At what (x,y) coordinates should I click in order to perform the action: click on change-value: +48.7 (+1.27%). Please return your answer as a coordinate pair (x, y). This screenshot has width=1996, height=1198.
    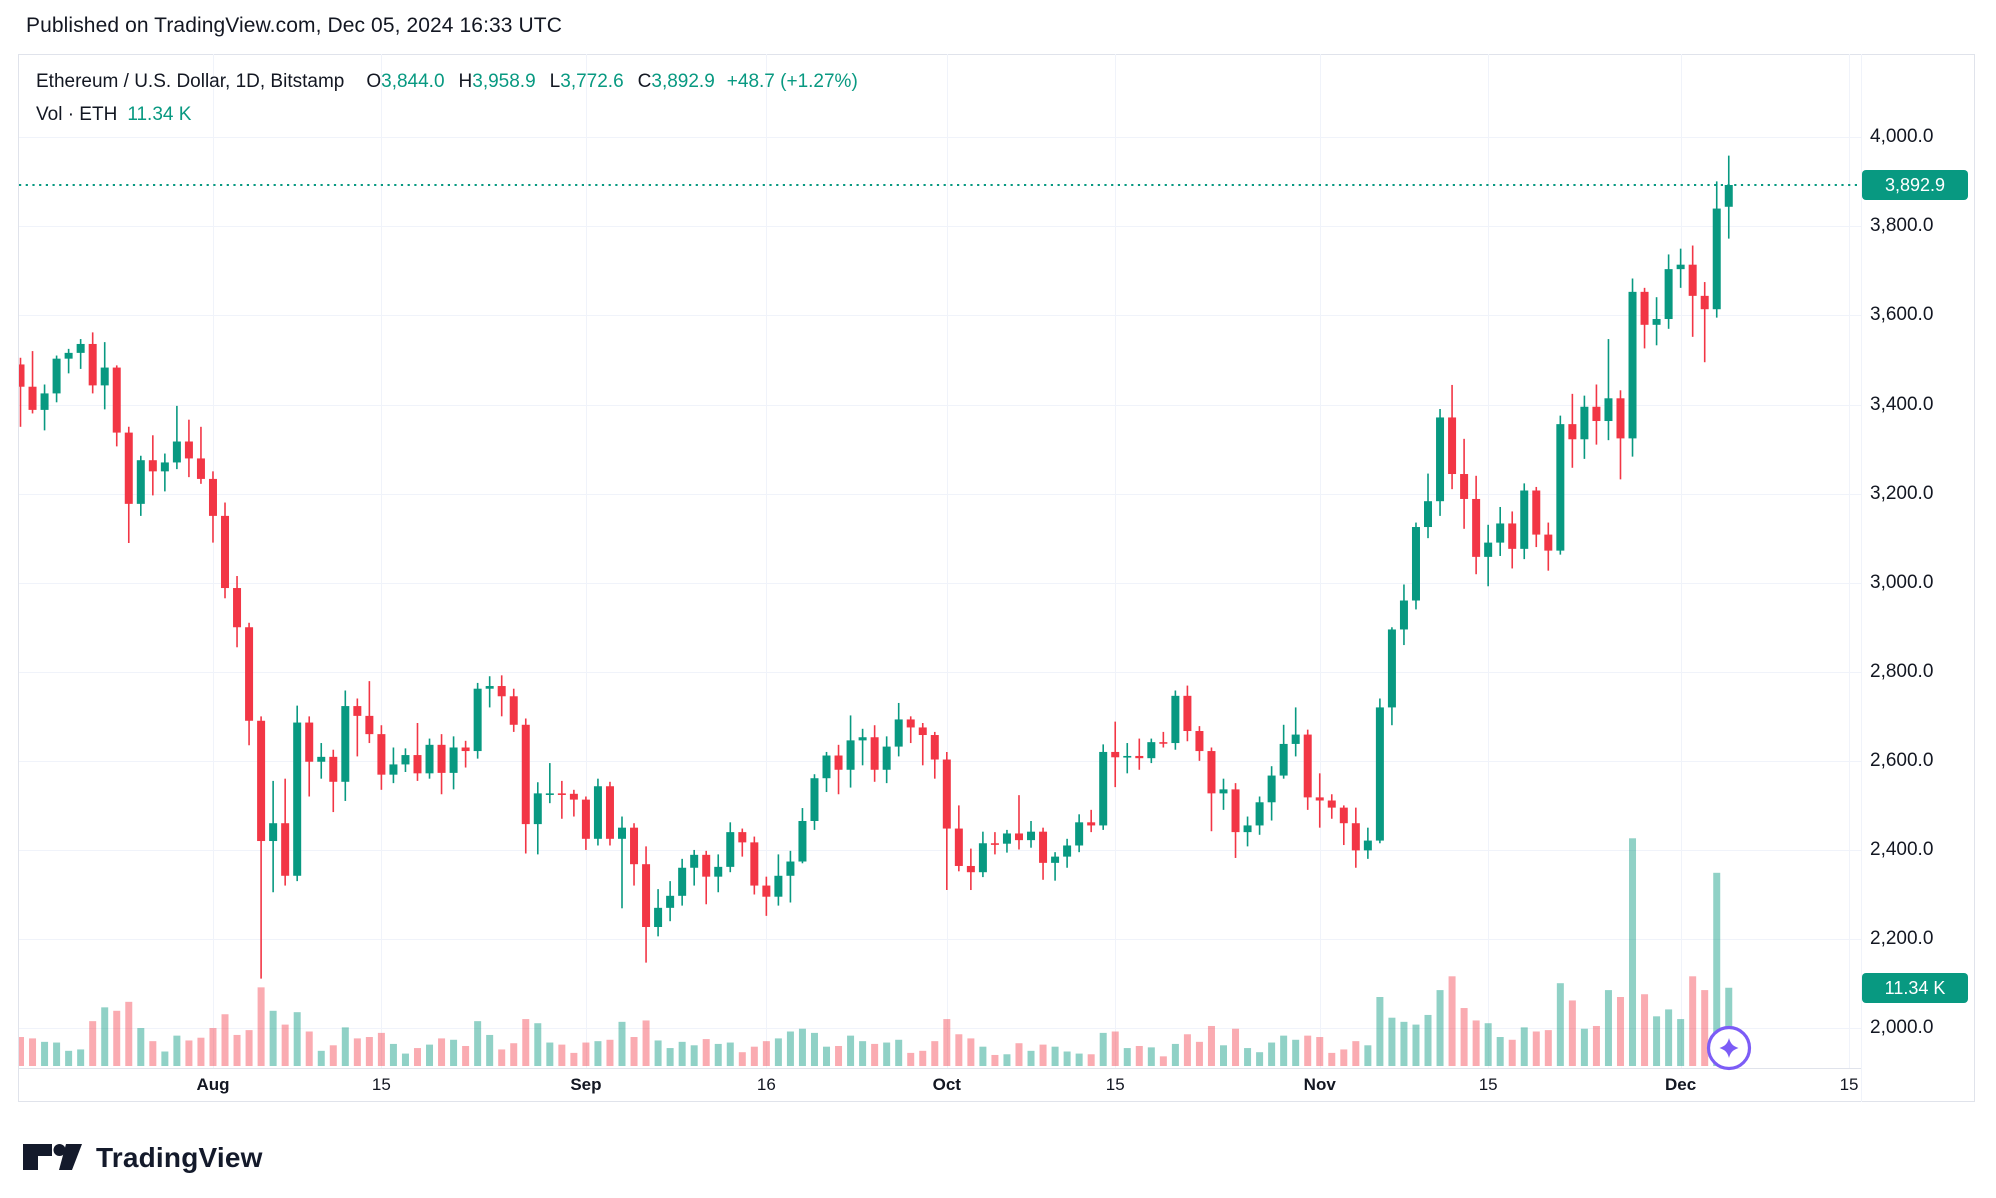
    Looking at the image, I should click on (792, 81).